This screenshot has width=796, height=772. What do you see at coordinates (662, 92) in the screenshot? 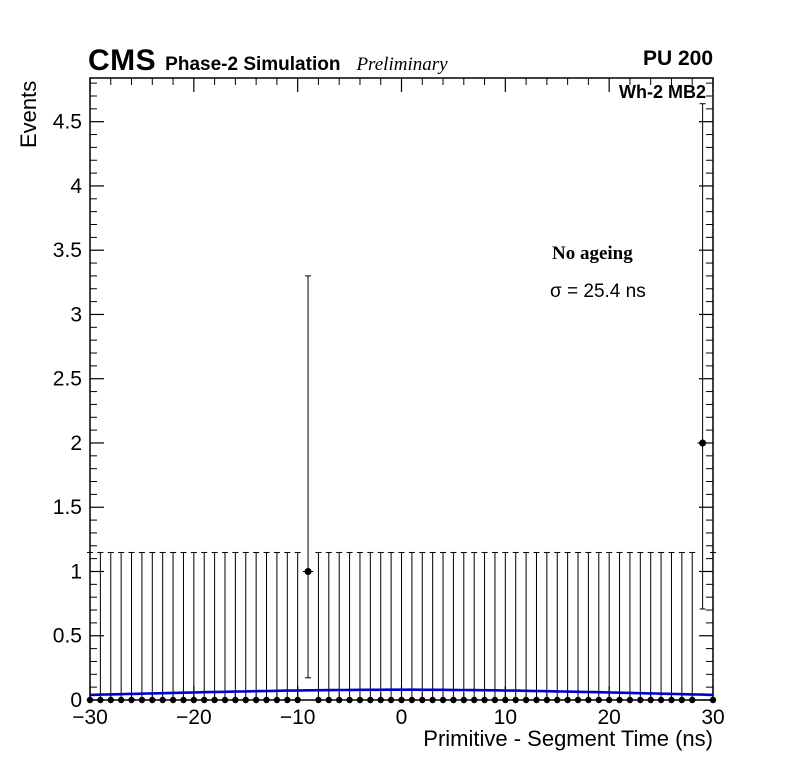
I see `chamber-label: Wh-2 MB2` at bounding box center [662, 92].